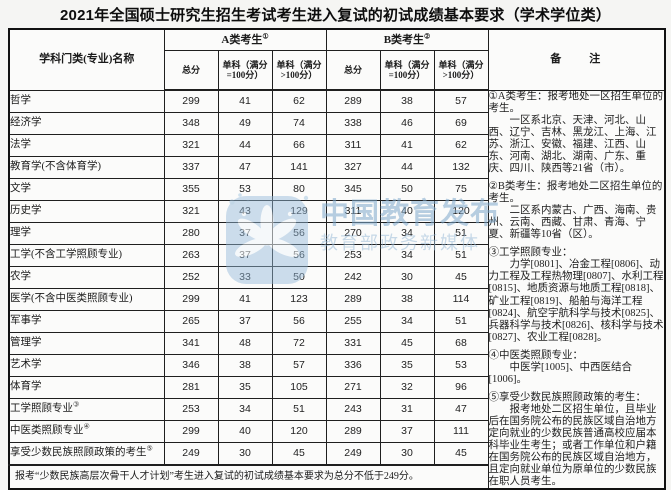 The height and width of the screenshot is (490, 671). I want to click on score-a-single100: 34, so click(245, 409).